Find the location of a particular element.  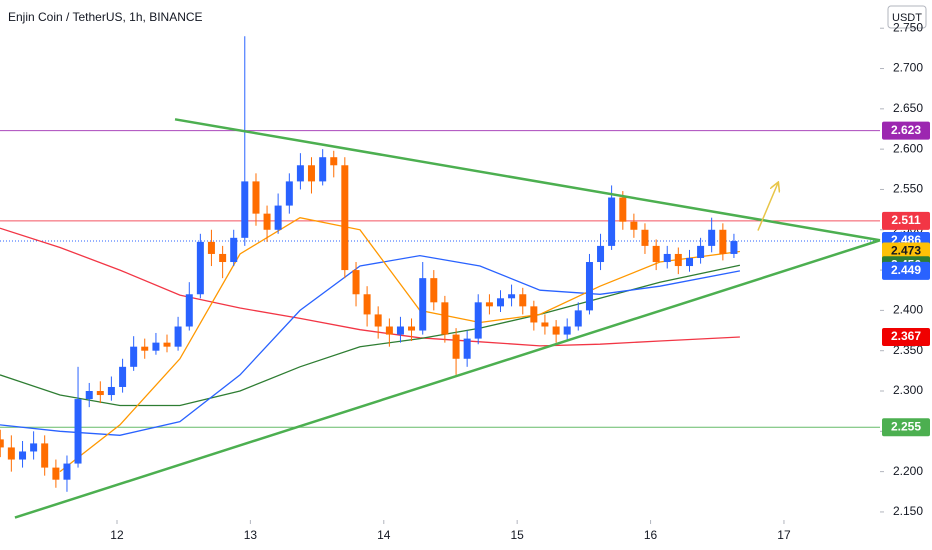

x-tick-label: 16 is located at coordinates (651, 535).